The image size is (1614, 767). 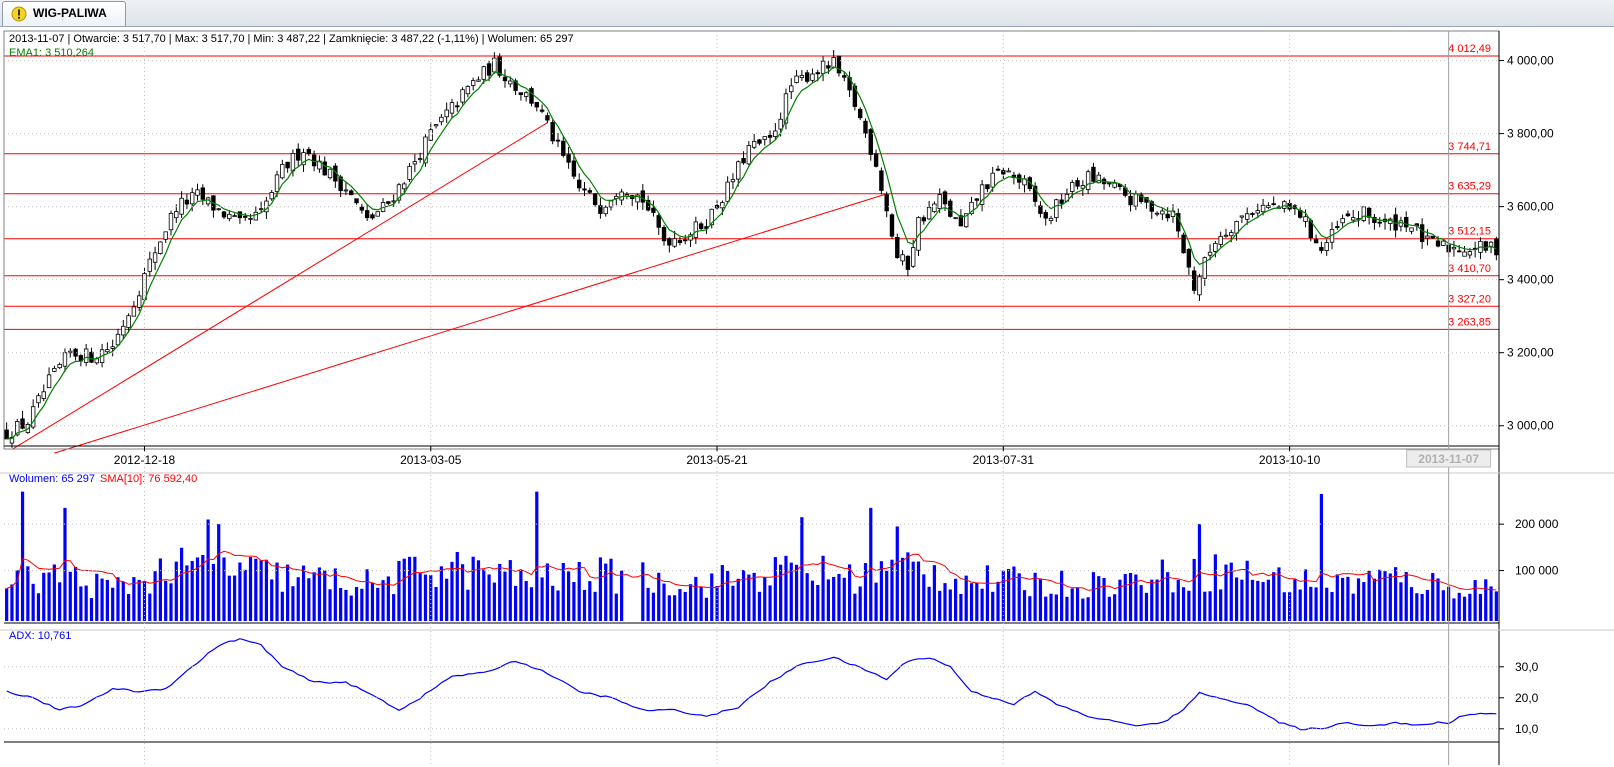 I want to click on tab-wig-paliwa: WIG-PALIWA, so click(x=64, y=13).